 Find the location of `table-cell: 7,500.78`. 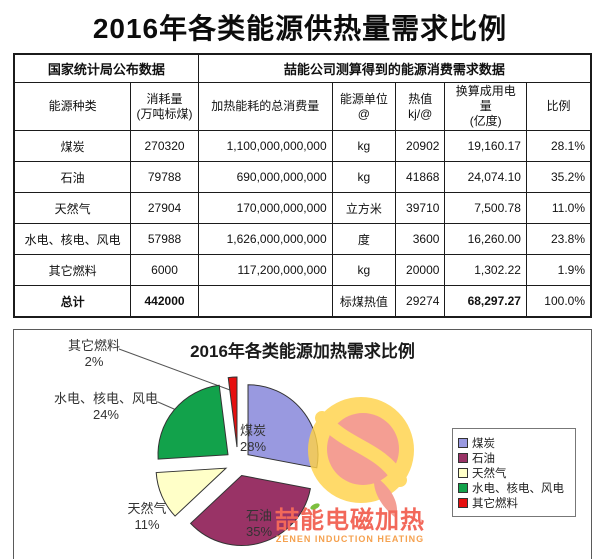

table-cell: 7,500.78 is located at coordinates (485, 208).